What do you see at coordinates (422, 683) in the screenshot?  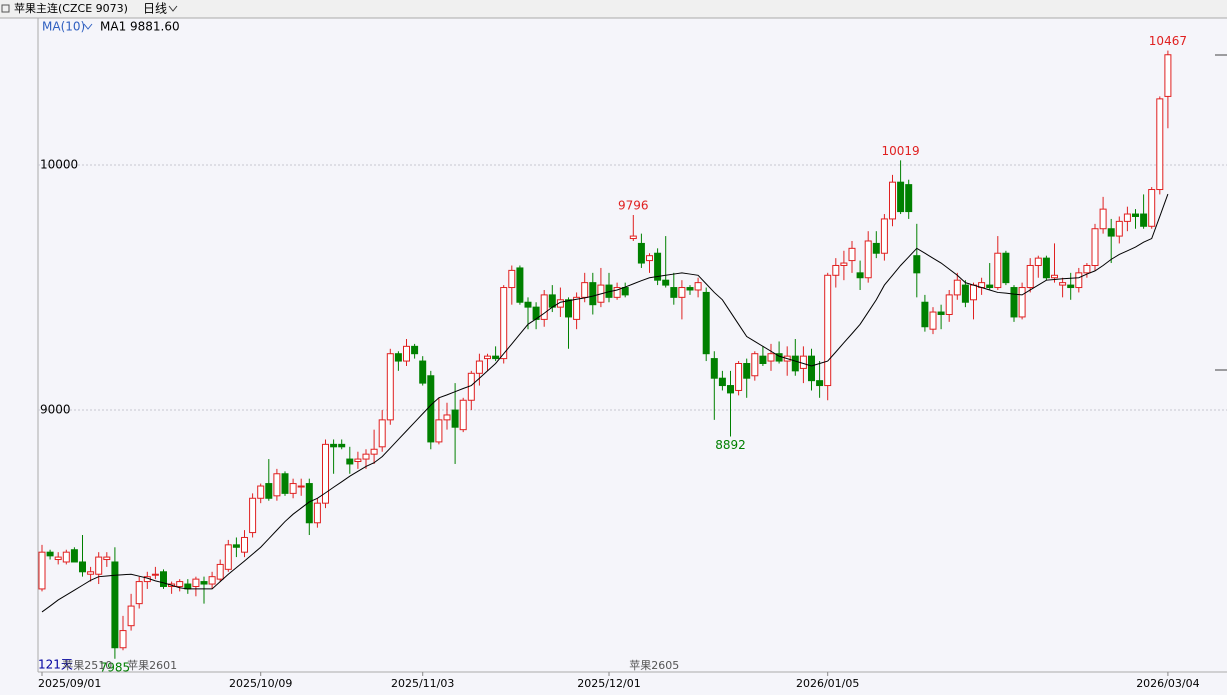 I see `x-tick-label: 2025/11/03` at bounding box center [422, 683].